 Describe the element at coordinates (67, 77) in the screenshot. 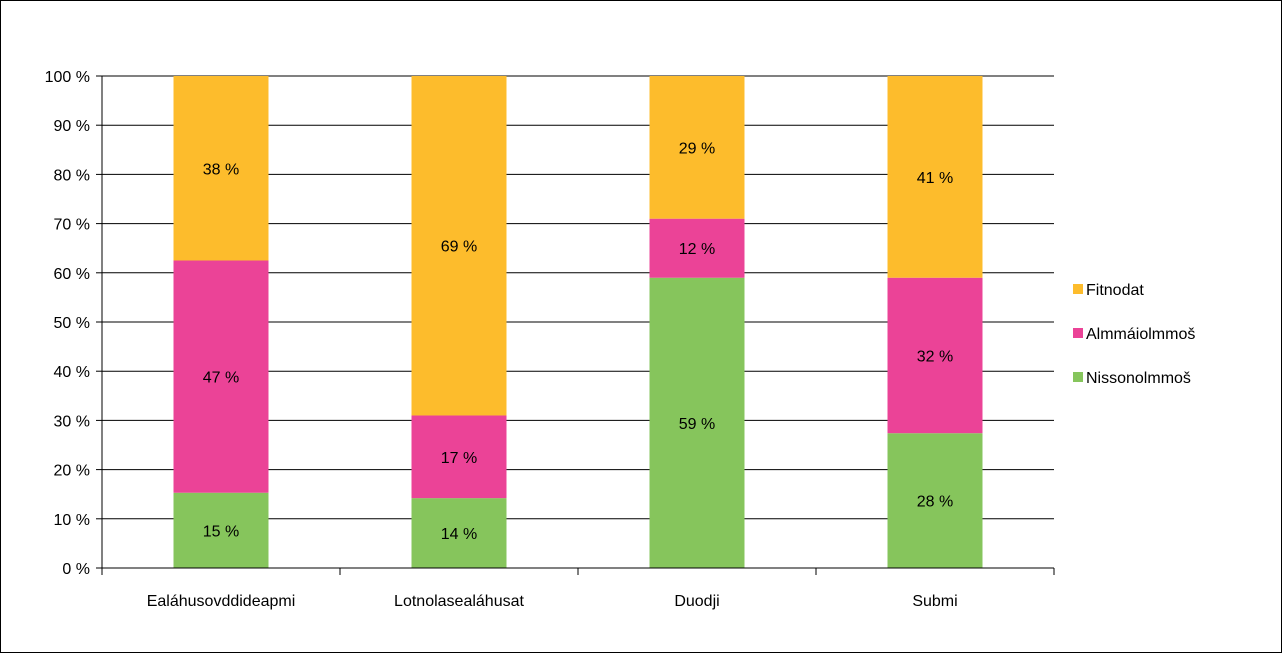

I see `y-tick-label: 100 %` at that location.